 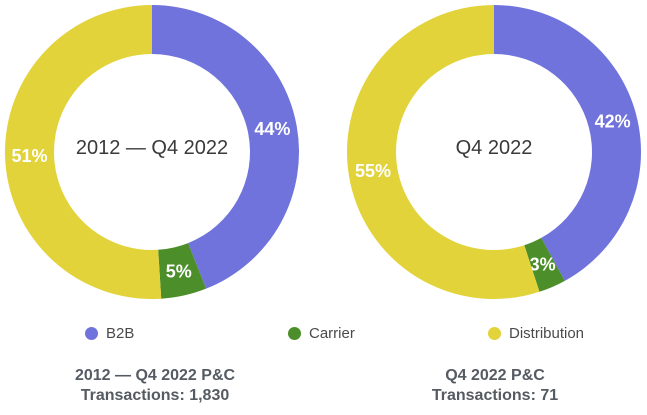 I want to click on legend-label-carrier: Carrier, so click(x=332, y=333).